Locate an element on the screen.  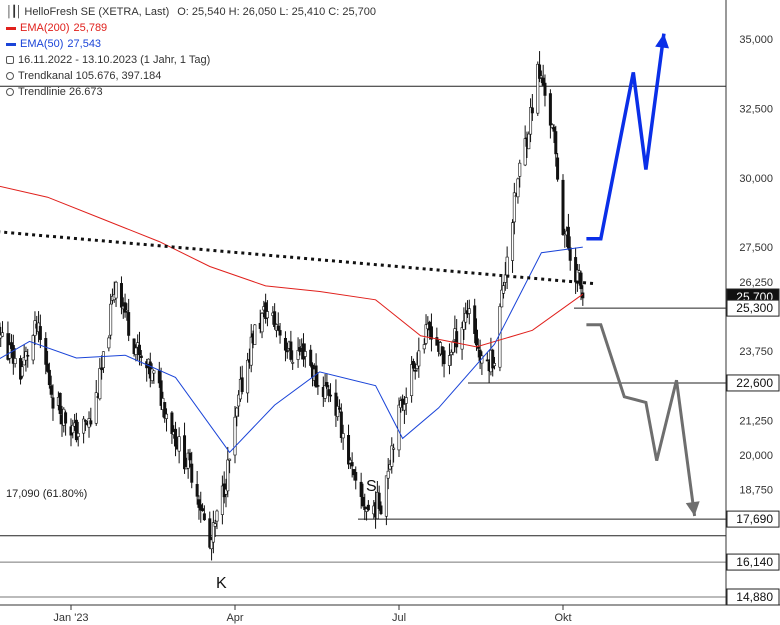
ema200-label: EMA(200) is located at coordinates (45, 28).